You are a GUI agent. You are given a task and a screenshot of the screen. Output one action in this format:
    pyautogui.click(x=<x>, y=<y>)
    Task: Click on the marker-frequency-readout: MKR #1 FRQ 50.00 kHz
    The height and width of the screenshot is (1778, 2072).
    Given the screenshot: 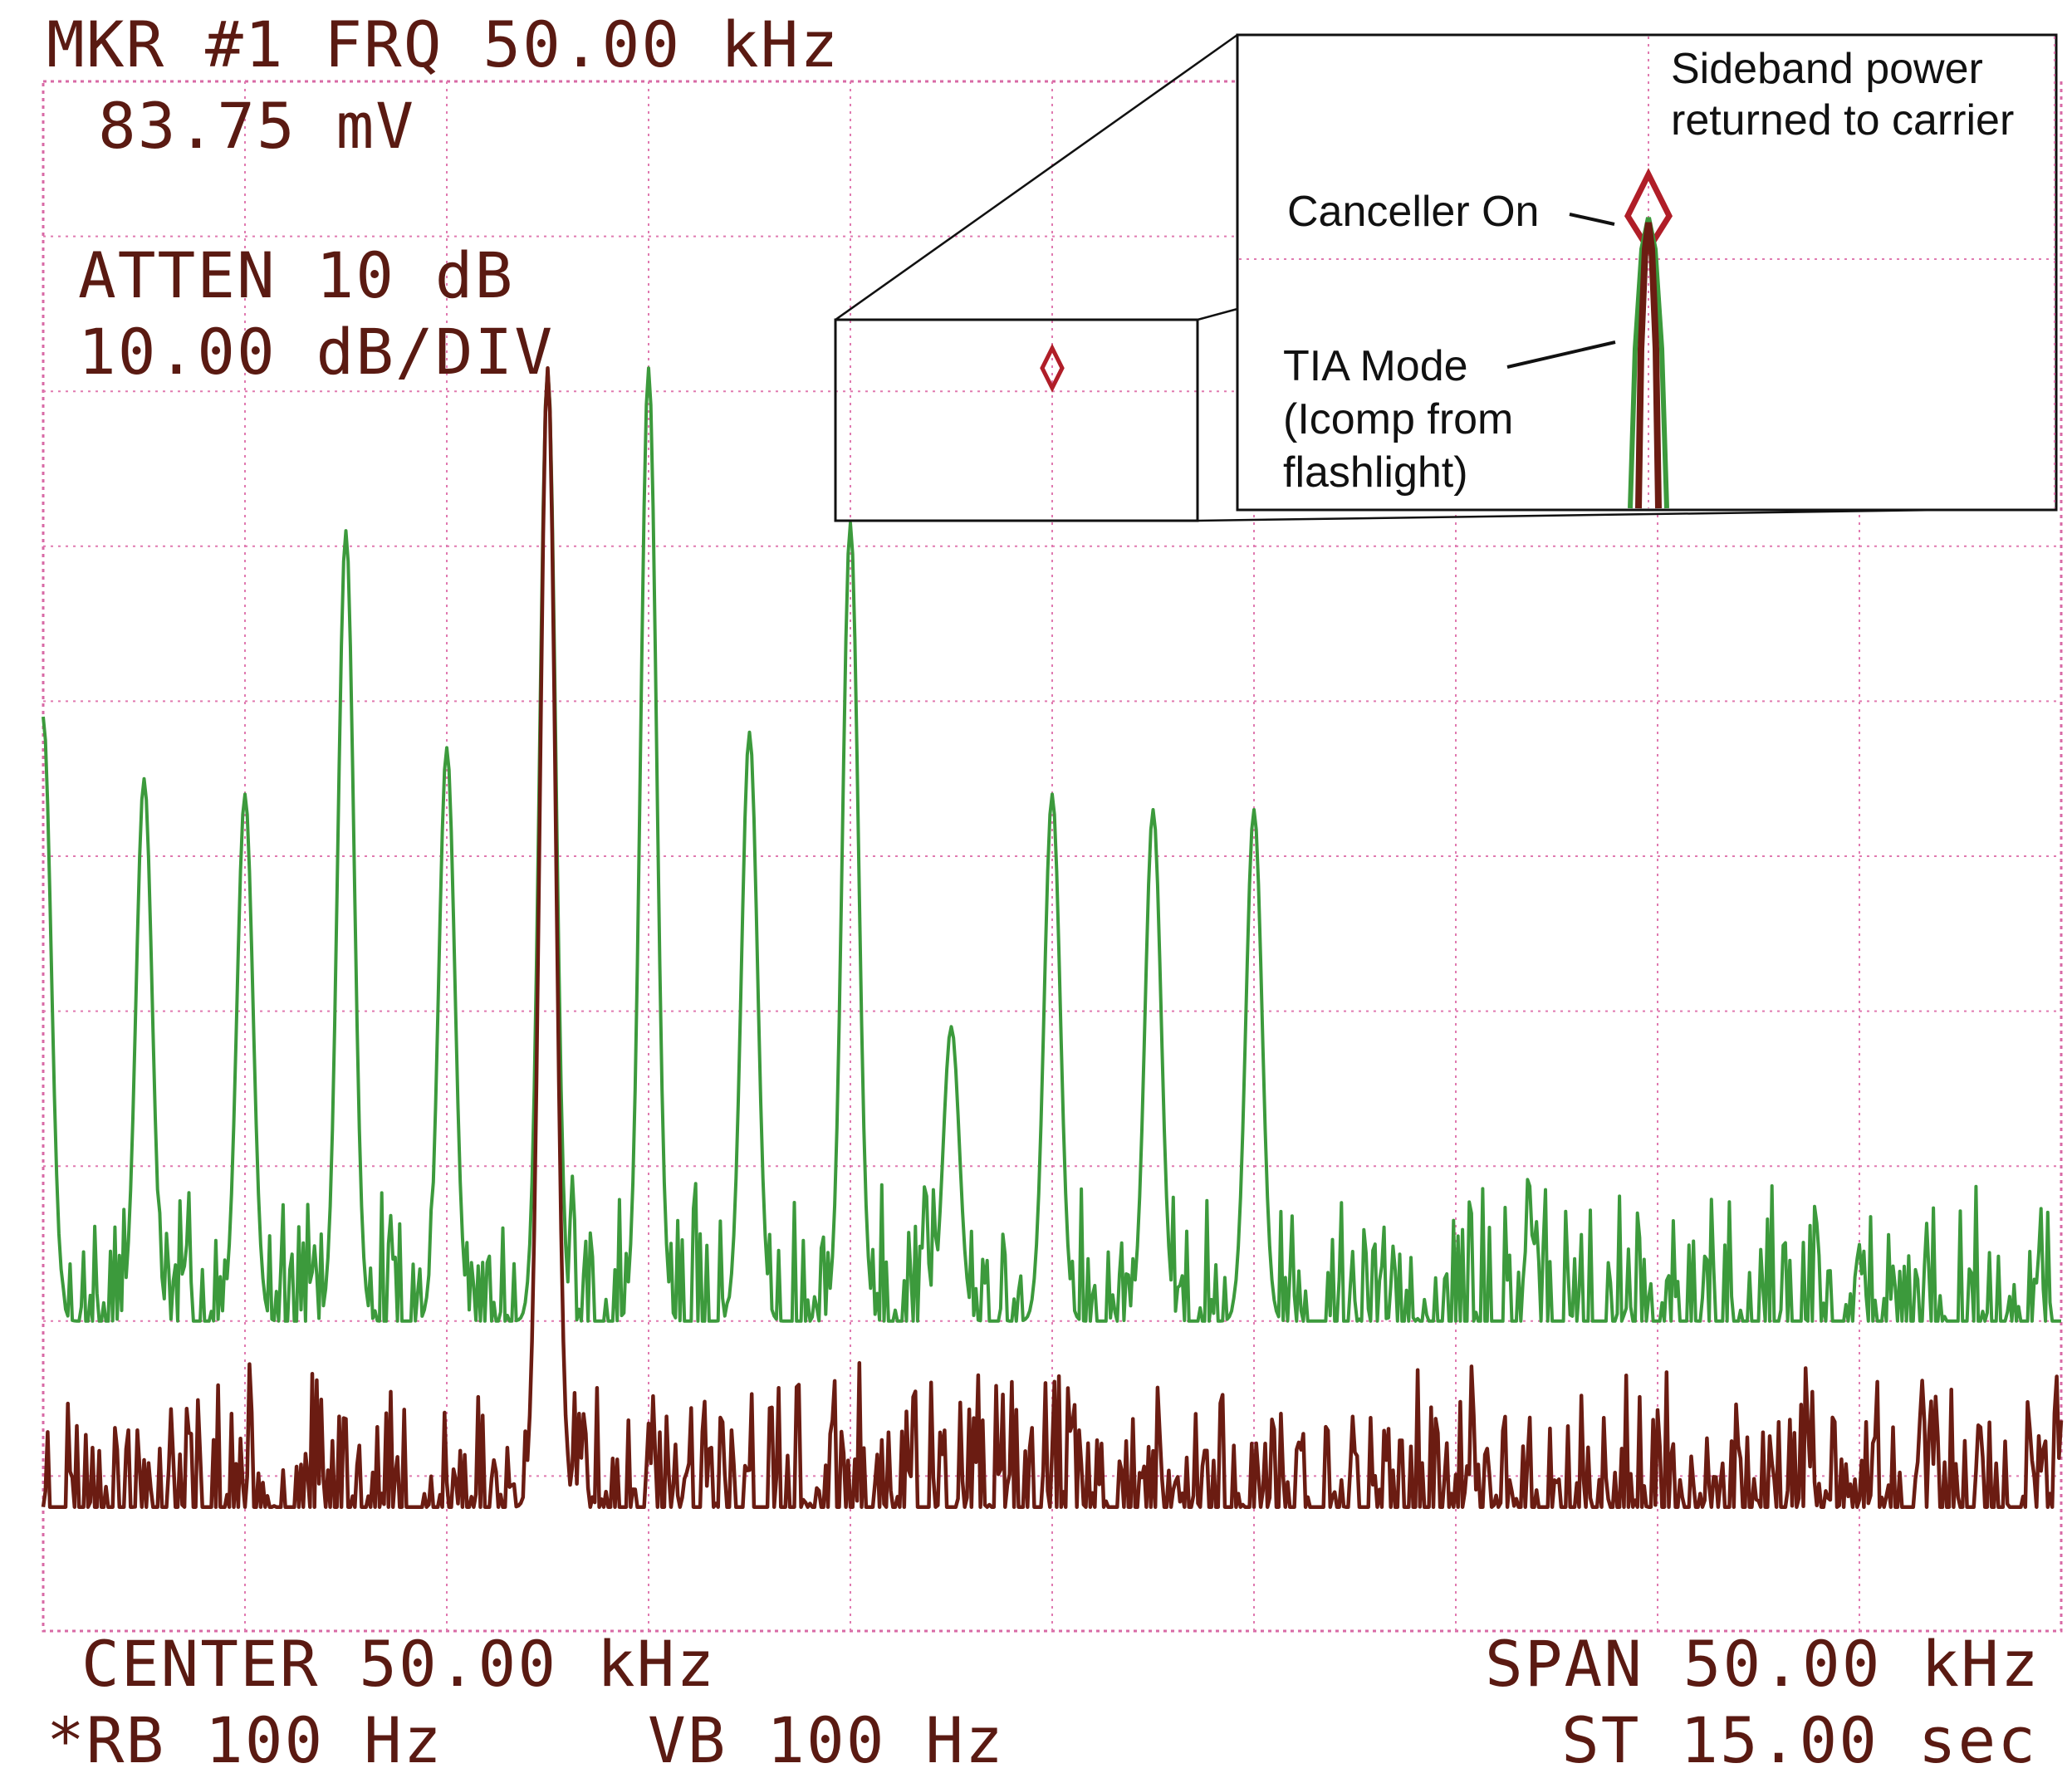 What is the action you would take?
    pyautogui.click(x=443, y=44)
    